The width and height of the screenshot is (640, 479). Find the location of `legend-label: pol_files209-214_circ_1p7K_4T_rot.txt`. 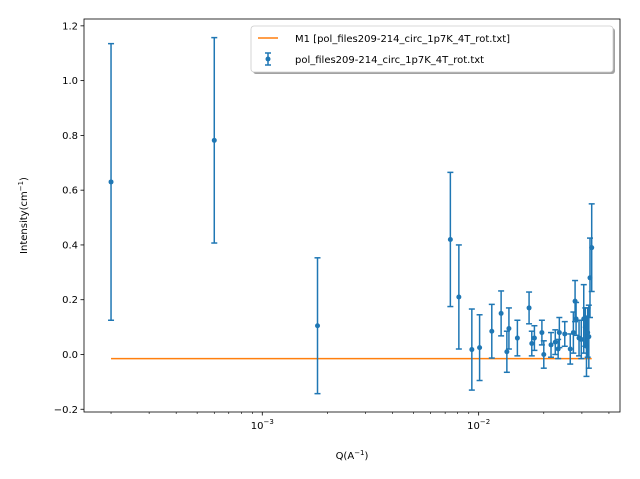

legend-label: pol_files209-214_circ_1p7K_4T_rot.txt is located at coordinates (389, 60).